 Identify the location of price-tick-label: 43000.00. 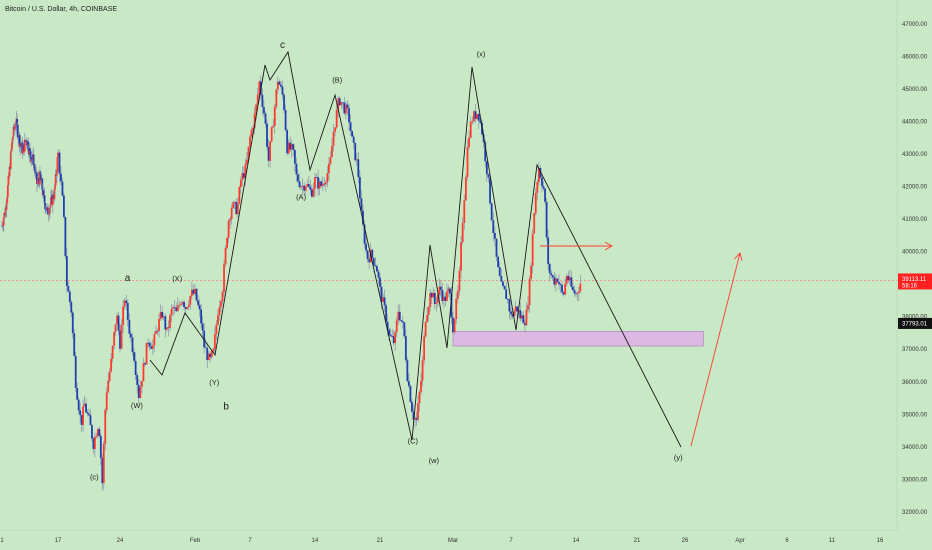
(915, 155).